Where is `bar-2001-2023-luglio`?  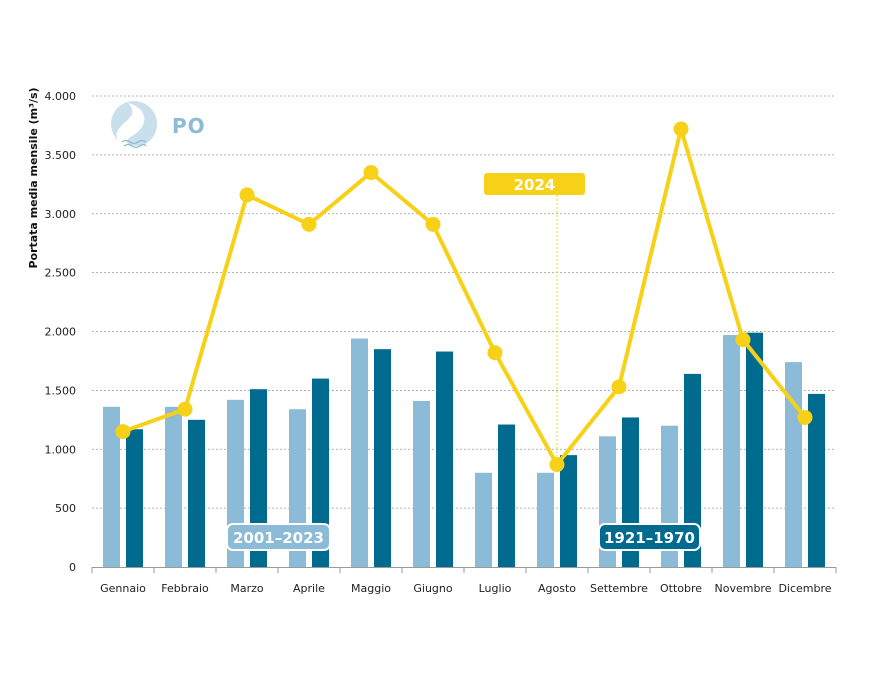
bar-2001-2023-luglio is located at coordinates (483, 519).